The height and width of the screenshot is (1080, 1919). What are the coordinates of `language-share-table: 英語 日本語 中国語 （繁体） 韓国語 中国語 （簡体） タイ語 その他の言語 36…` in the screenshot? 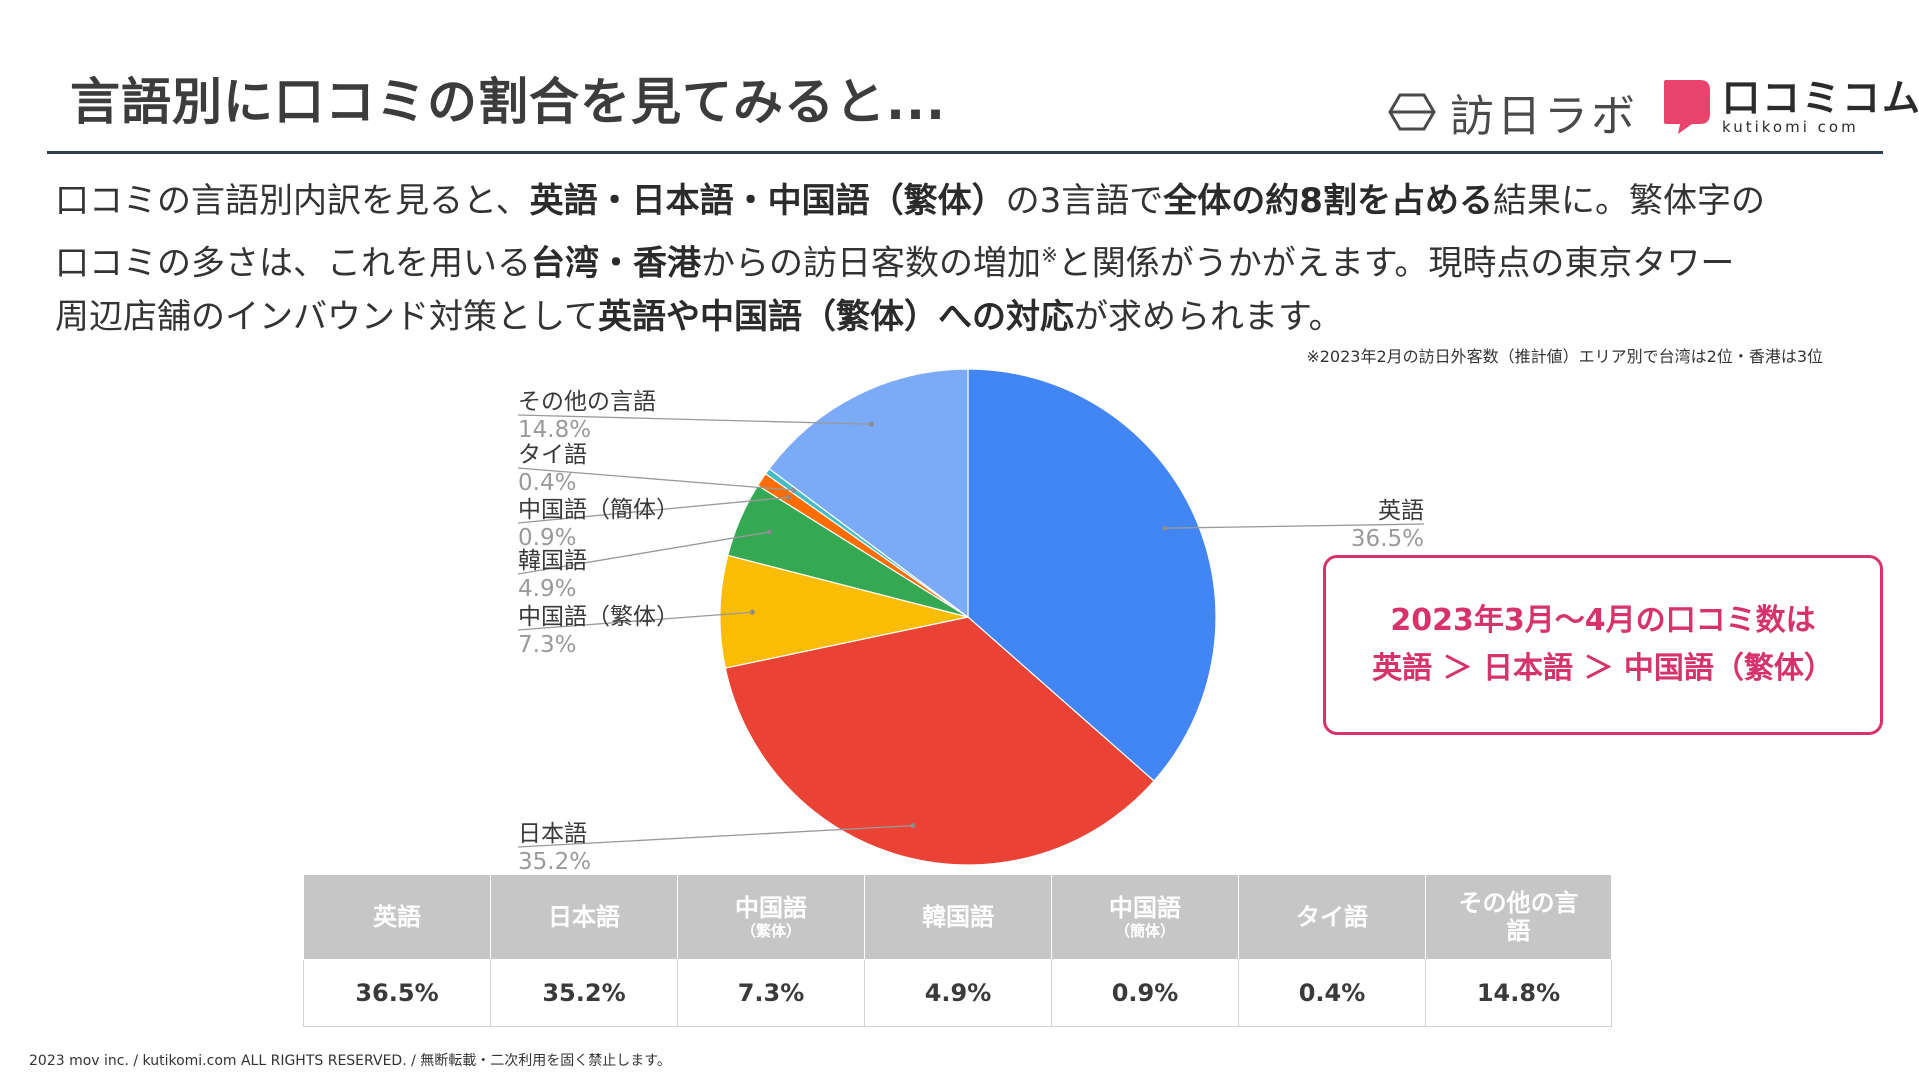 It's located at (957, 950).